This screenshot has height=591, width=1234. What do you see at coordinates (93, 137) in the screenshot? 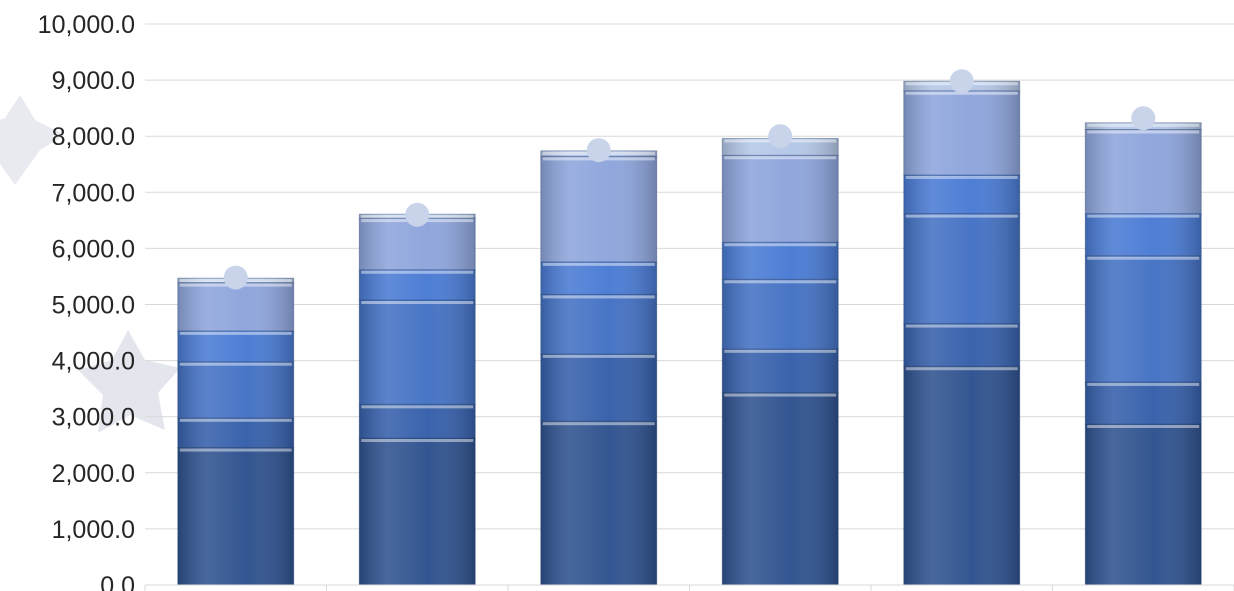
I see `y-tick-label: 8,000.0` at bounding box center [93, 137].